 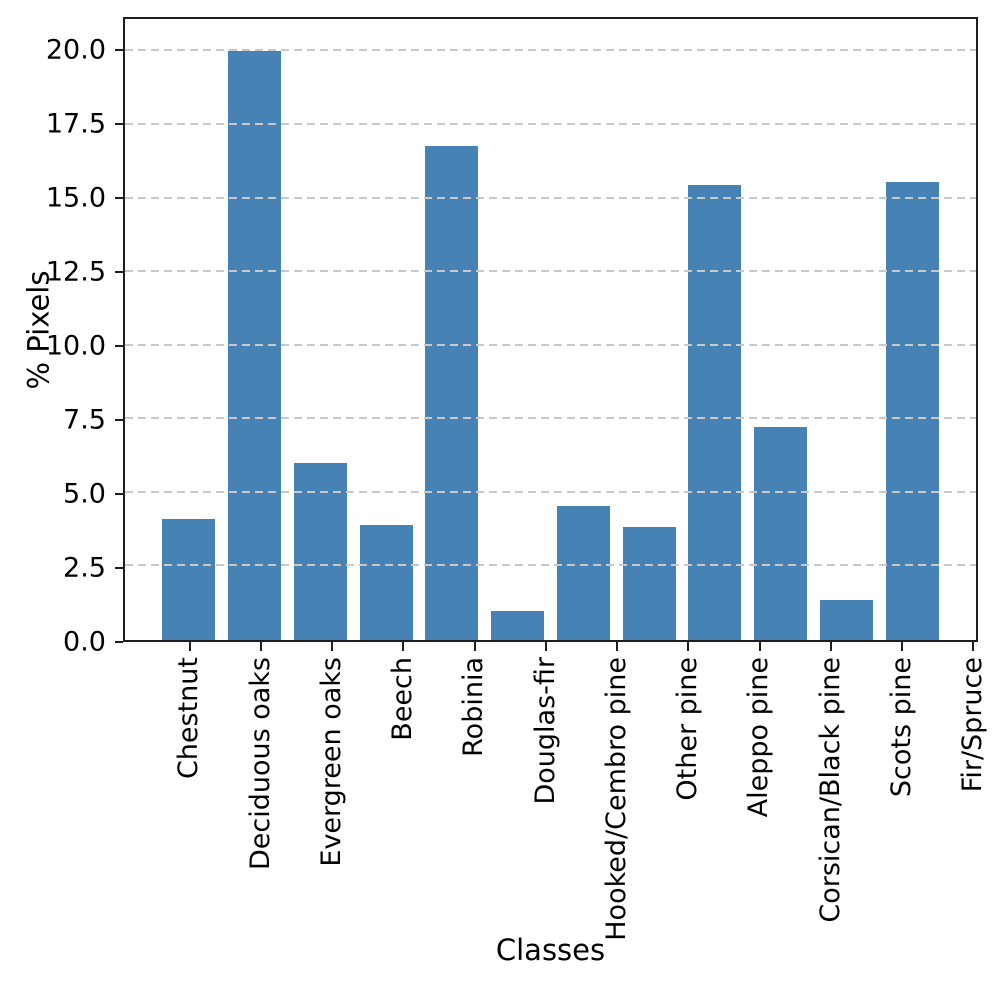 I want to click on x-label-column: Evergreen oaks, so click(x=332, y=799).